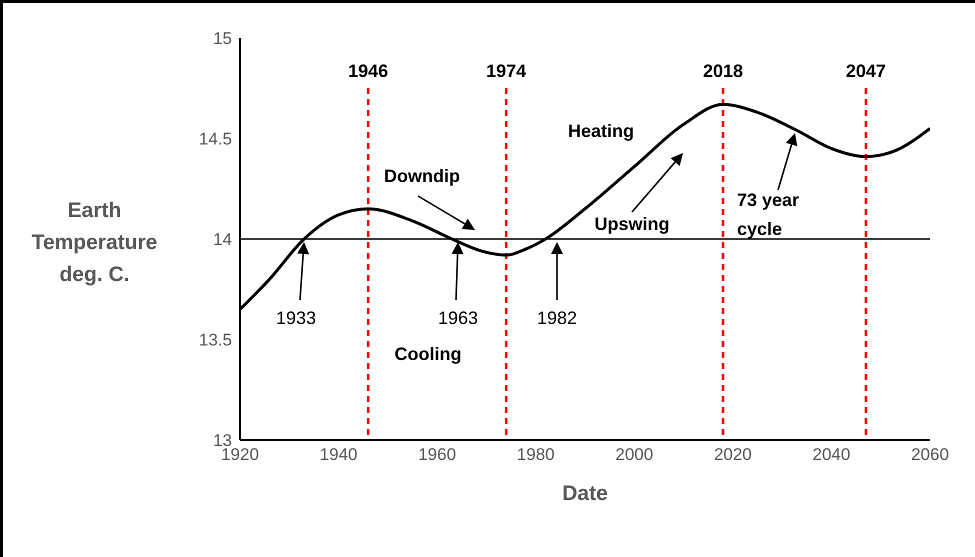  What do you see at coordinates (428, 354) in the screenshot?
I see `annotation: Cooling` at bounding box center [428, 354].